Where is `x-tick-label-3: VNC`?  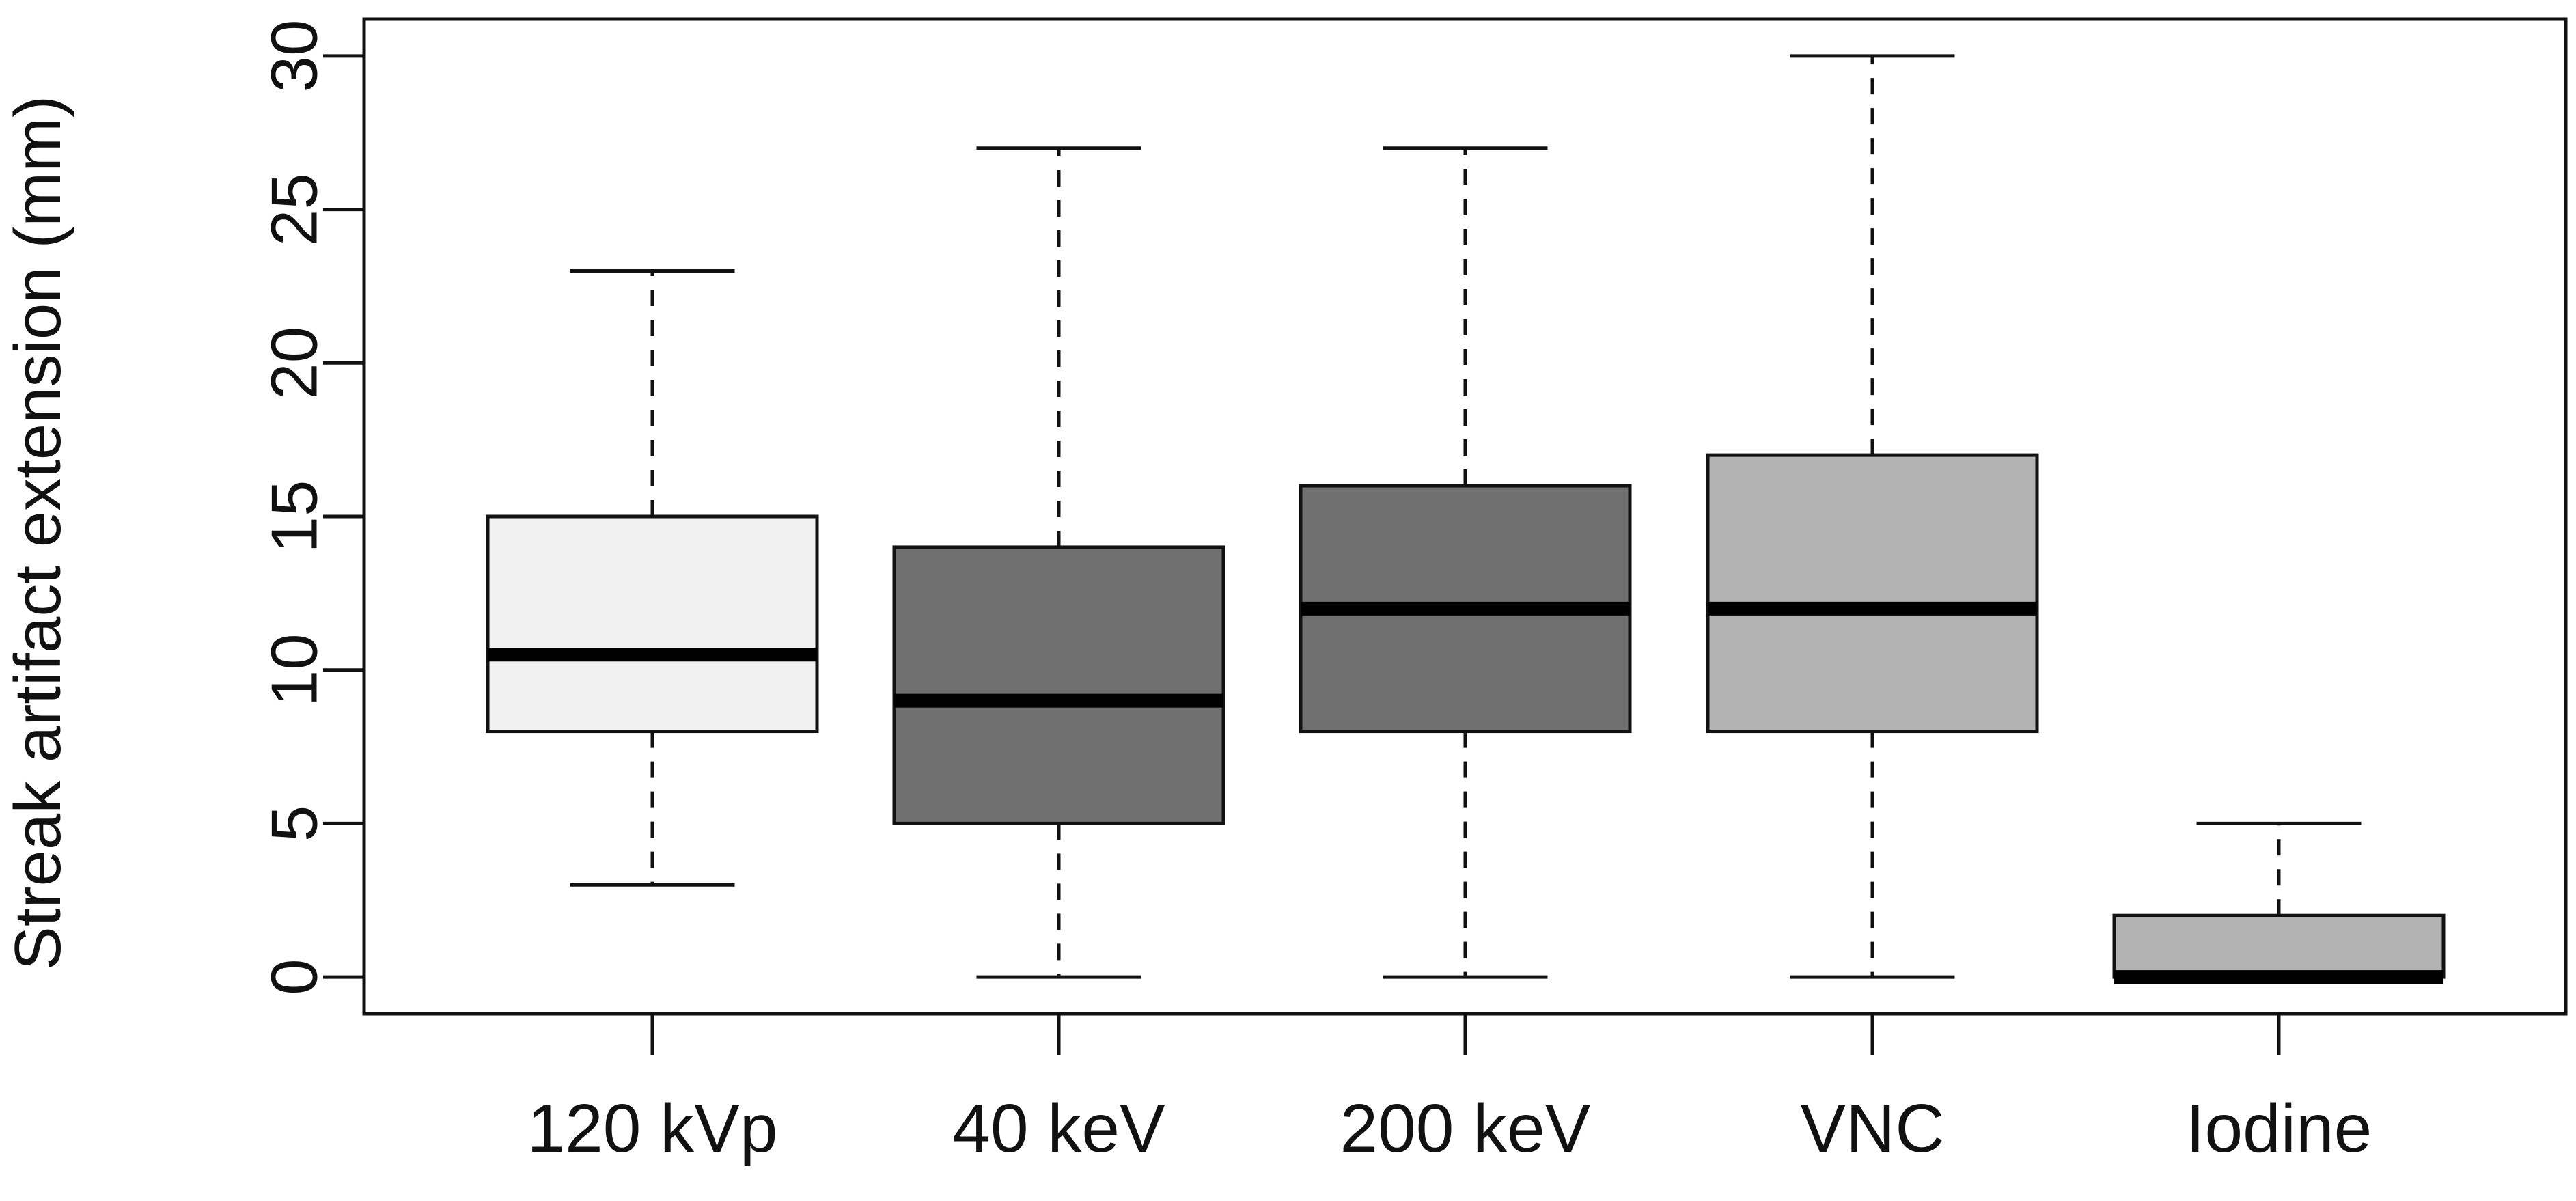 x-tick-label-3: VNC is located at coordinates (1872, 1128).